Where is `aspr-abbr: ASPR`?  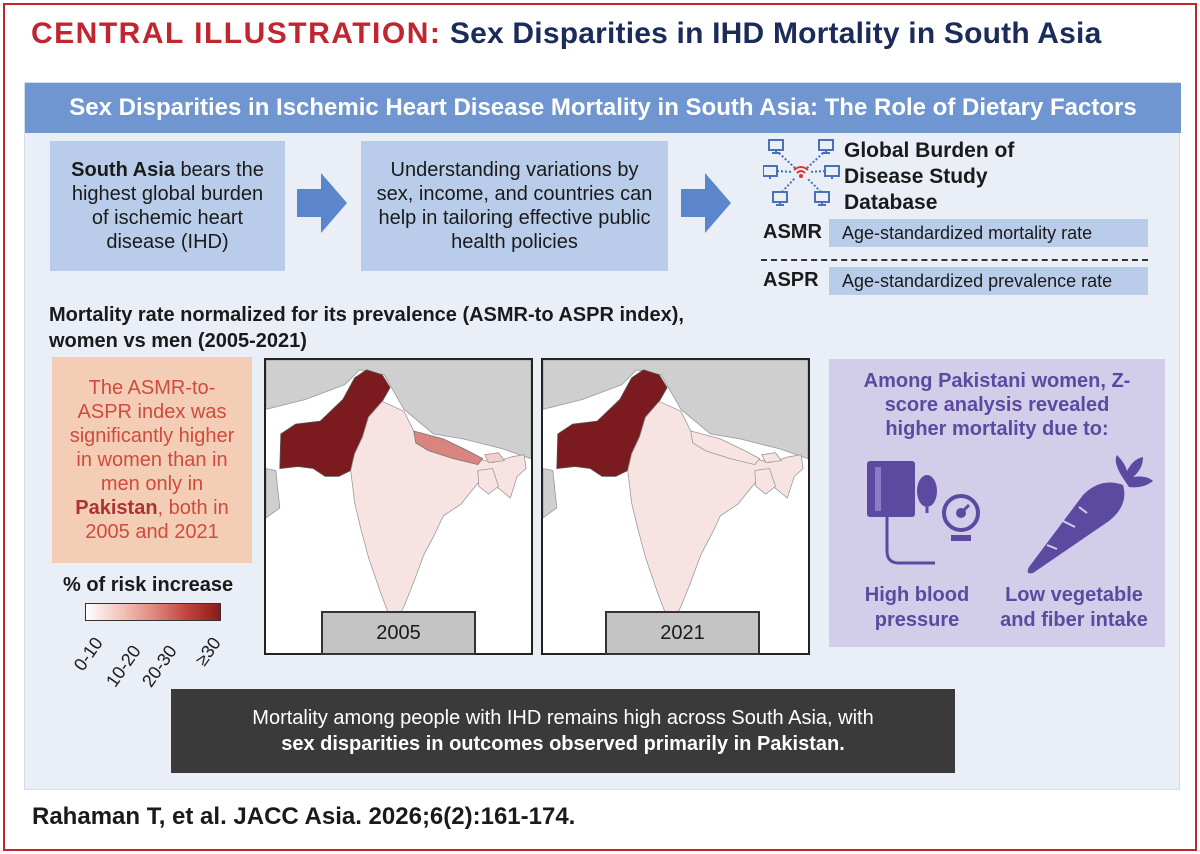
aspr-abbr: ASPR is located at coordinates (791, 280).